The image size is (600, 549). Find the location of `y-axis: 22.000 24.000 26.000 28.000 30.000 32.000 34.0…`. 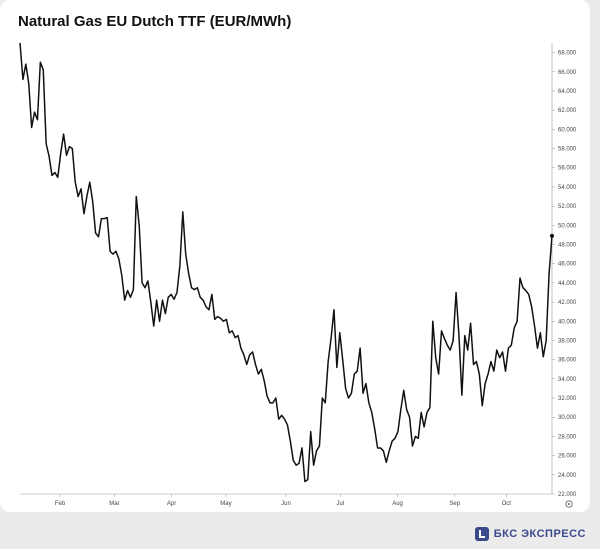

y-axis: 22.000 24.000 26.000 28.000 30.000 32.000 34.0… is located at coordinates (564, 275).